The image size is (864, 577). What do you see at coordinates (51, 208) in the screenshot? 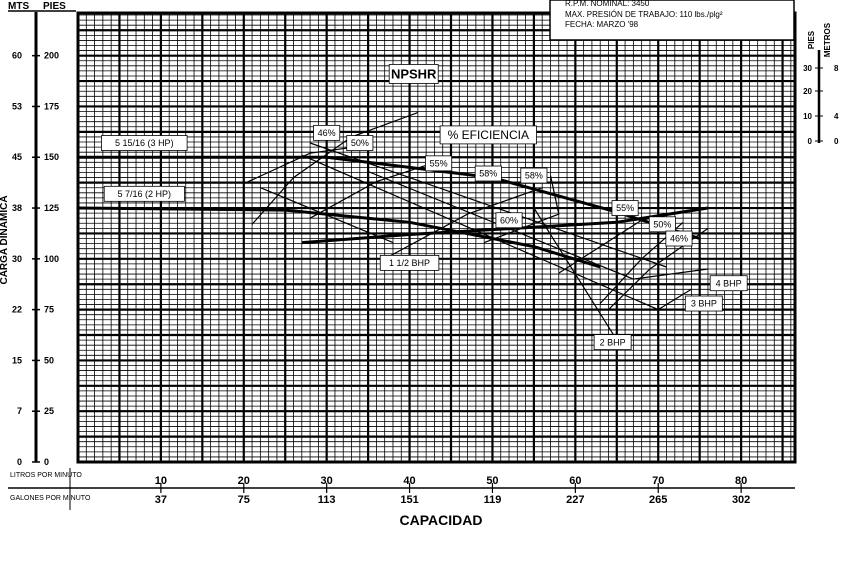
I see `left-axis-tick-pies: 125` at bounding box center [51, 208].